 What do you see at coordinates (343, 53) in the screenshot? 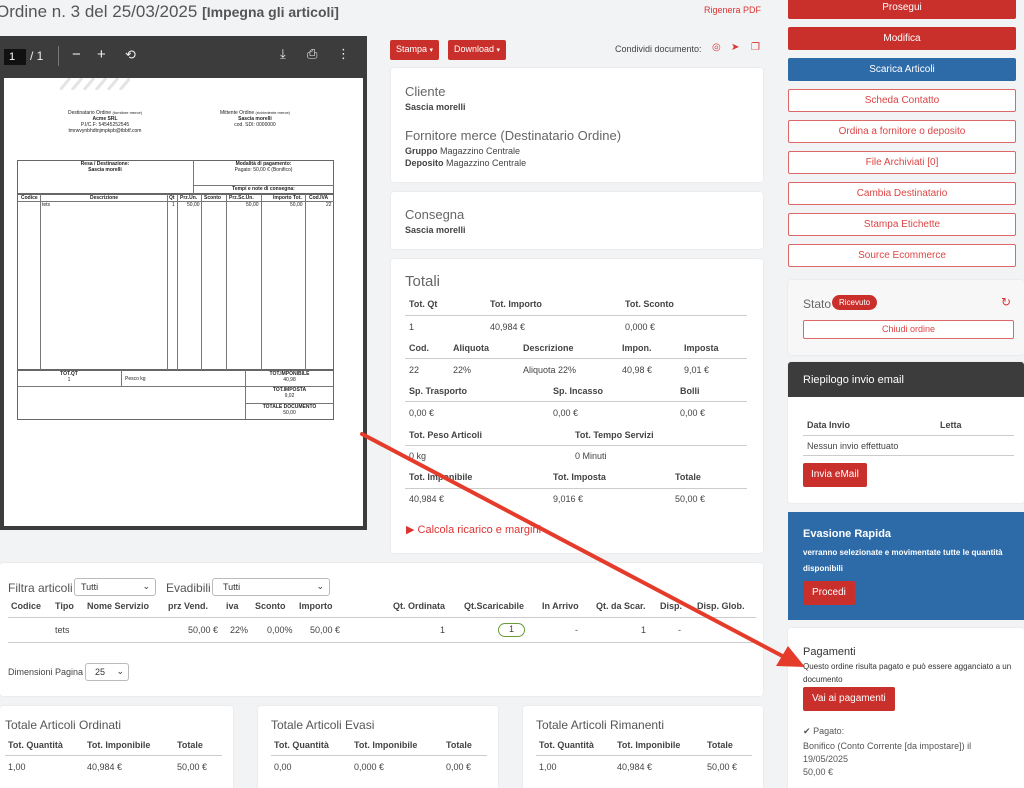
I see `more-options-icon: ⋮` at bounding box center [343, 53].